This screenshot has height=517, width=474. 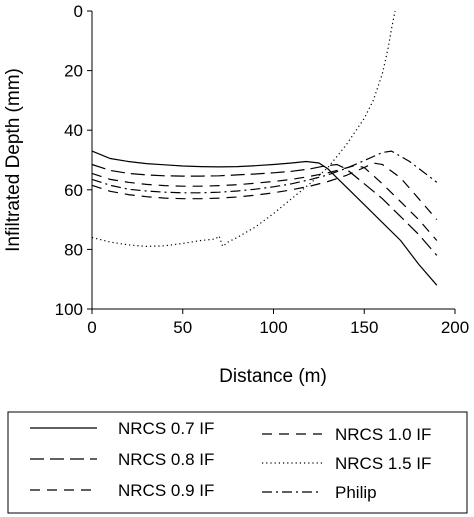 What do you see at coordinates (91, 327) in the screenshot?
I see `x-tick-label: 0` at bounding box center [91, 327].